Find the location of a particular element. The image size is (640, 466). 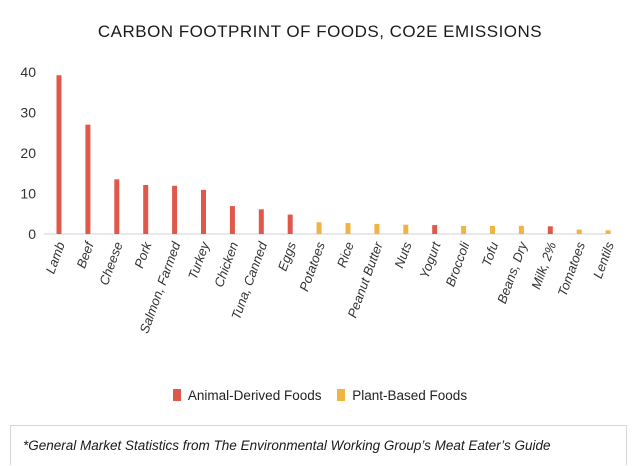

y-tick-label: 30 is located at coordinates (28, 113).